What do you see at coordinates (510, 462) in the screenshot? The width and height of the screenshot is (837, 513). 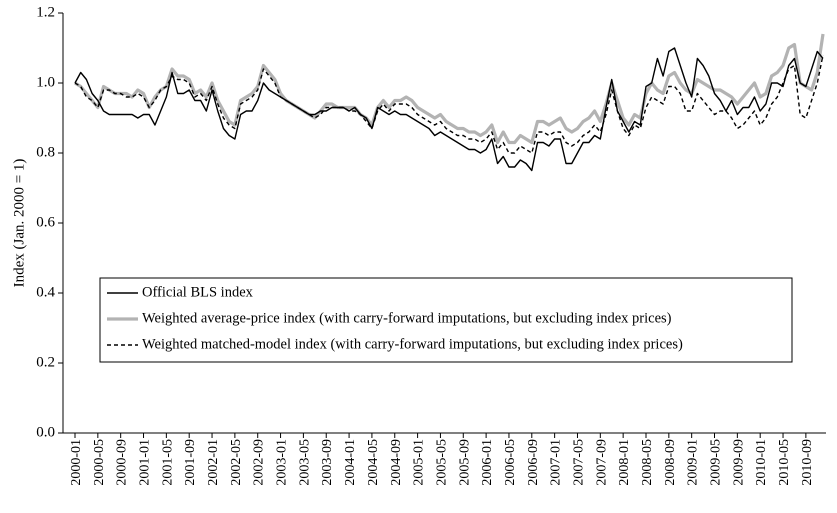 I see `x-tick-label: 2006-05` at bounding box center [510, 462].